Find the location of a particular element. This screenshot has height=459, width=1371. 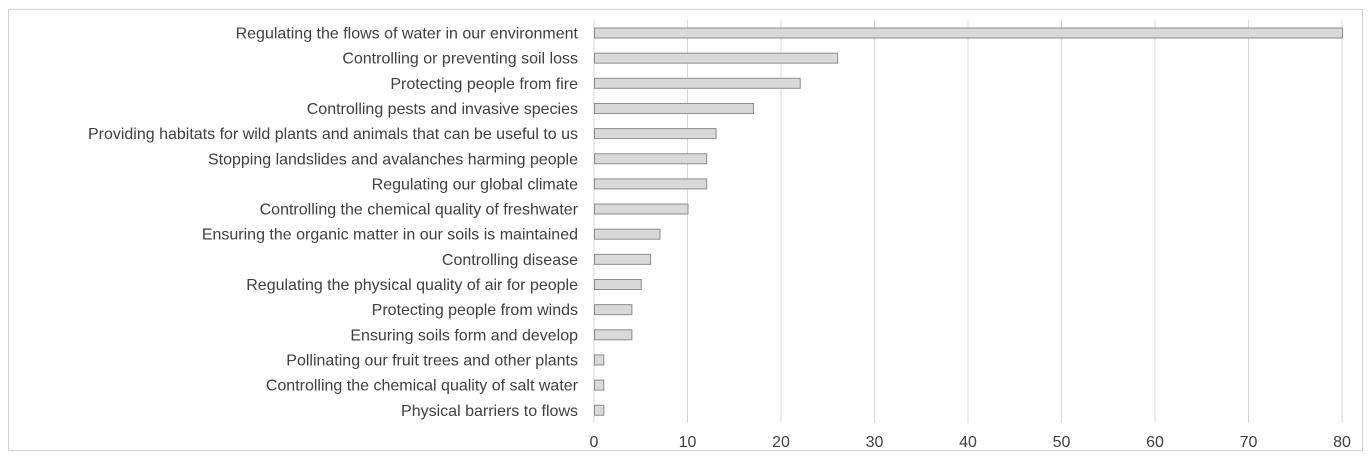

x-tick-label: 50 is located at coordinates (1062, 442).